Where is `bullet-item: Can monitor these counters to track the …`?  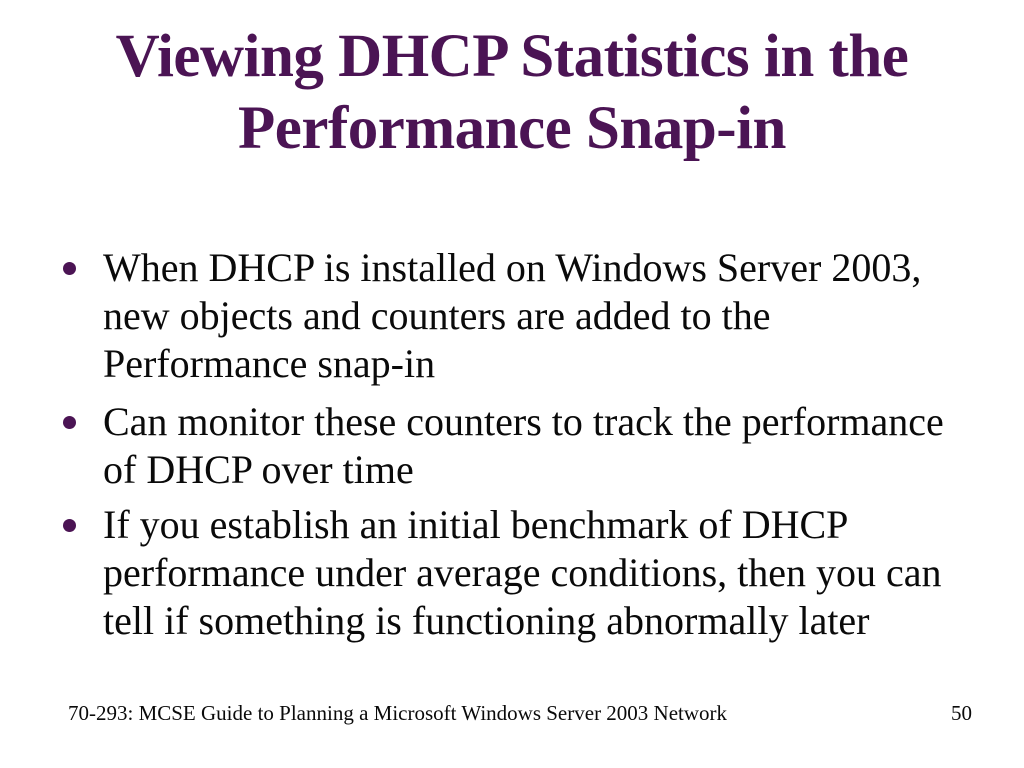 bullet-item: Can monitor these counters to track the … is located at coordinates (517, 446).